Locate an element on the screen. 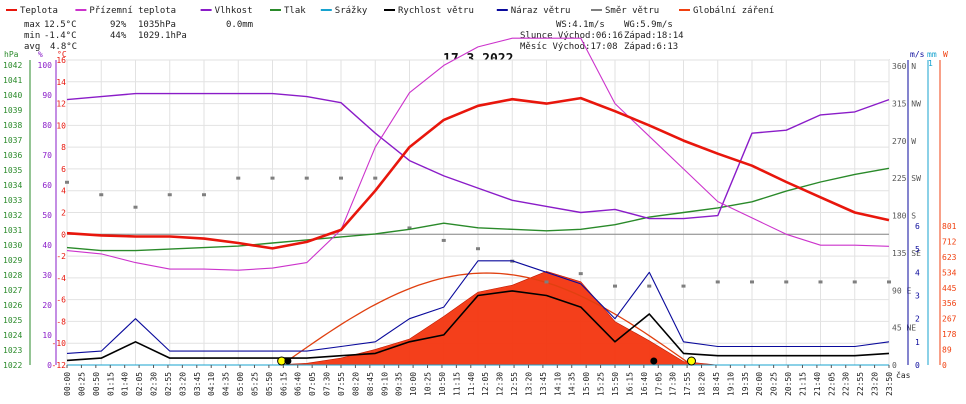 This screenshot has height=404, width=966. tick-ms: 0 is located at coordinates (917, 365).